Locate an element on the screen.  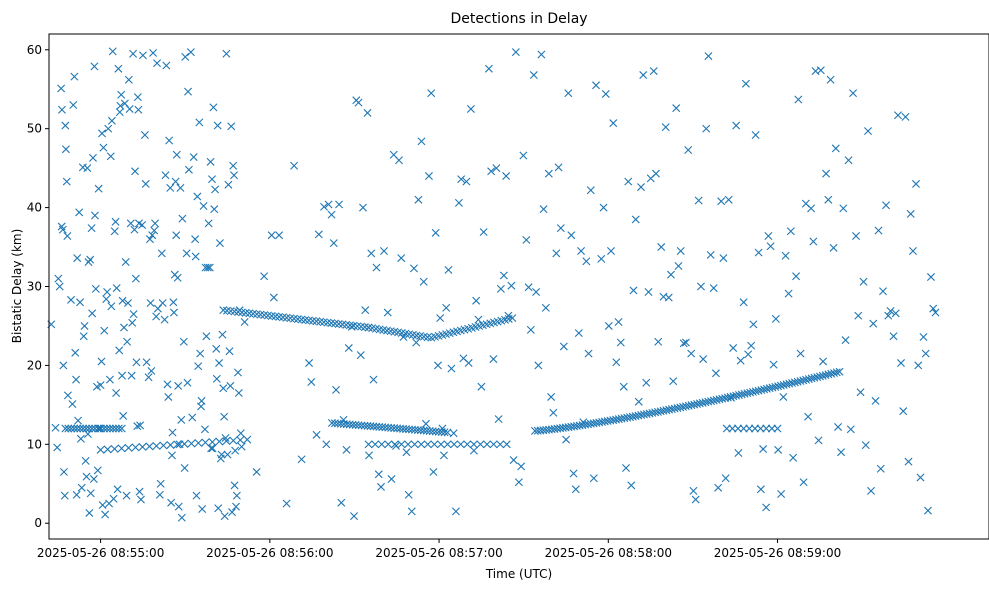
x-tick-label: 2025-05-26 08:57:00 is located at coordinates (438, 553).